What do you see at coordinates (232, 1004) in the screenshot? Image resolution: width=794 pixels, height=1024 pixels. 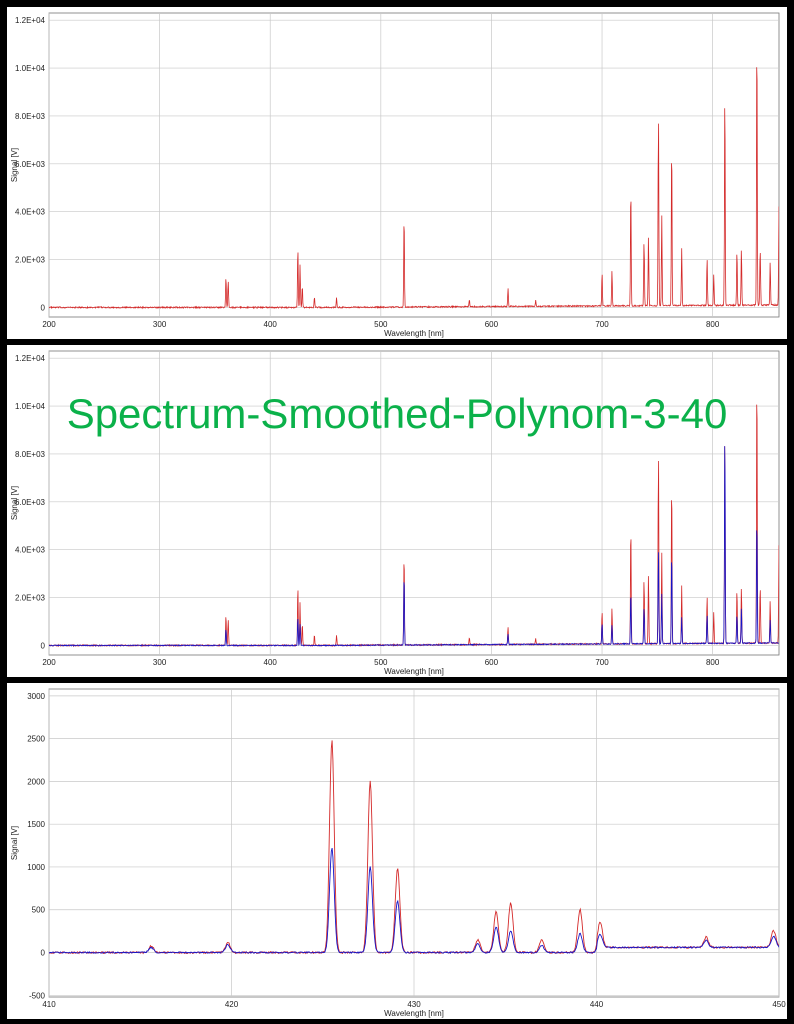 I see `x-tick-label: 420` at bounding box center [232, 1004].